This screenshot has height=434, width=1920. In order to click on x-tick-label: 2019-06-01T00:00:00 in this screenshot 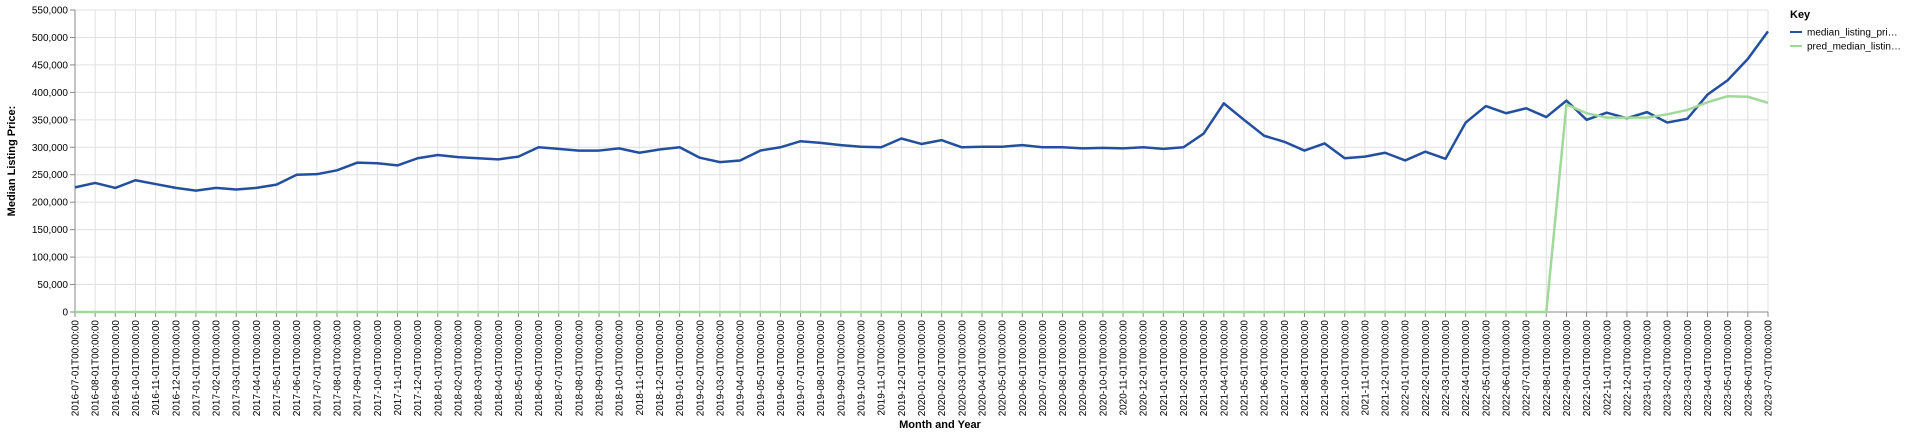, I will do `click(781, 368)`.